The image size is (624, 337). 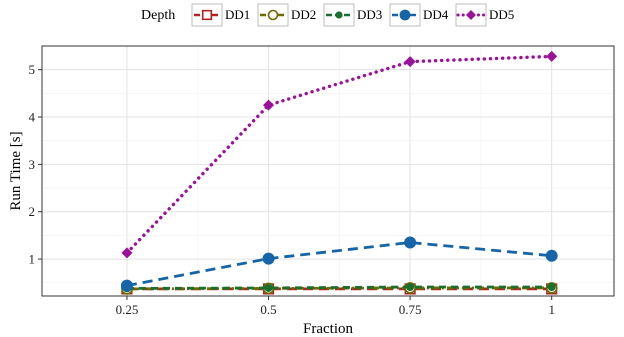 I want to click on legend: Depth DD1 DD2 DD3 DD4 DD5, so click(x=327, y=15).